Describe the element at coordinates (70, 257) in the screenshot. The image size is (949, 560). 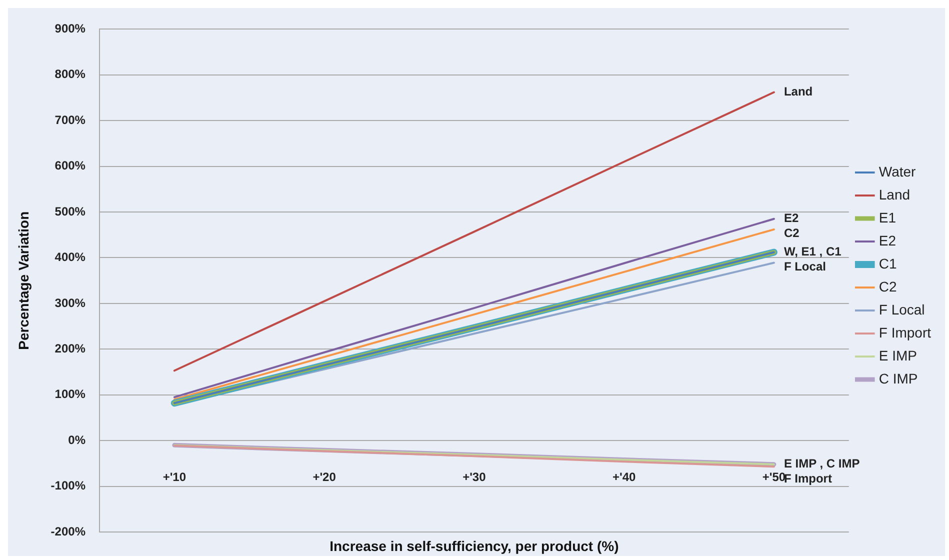
I see `y-tick-label: 400%` at that location.